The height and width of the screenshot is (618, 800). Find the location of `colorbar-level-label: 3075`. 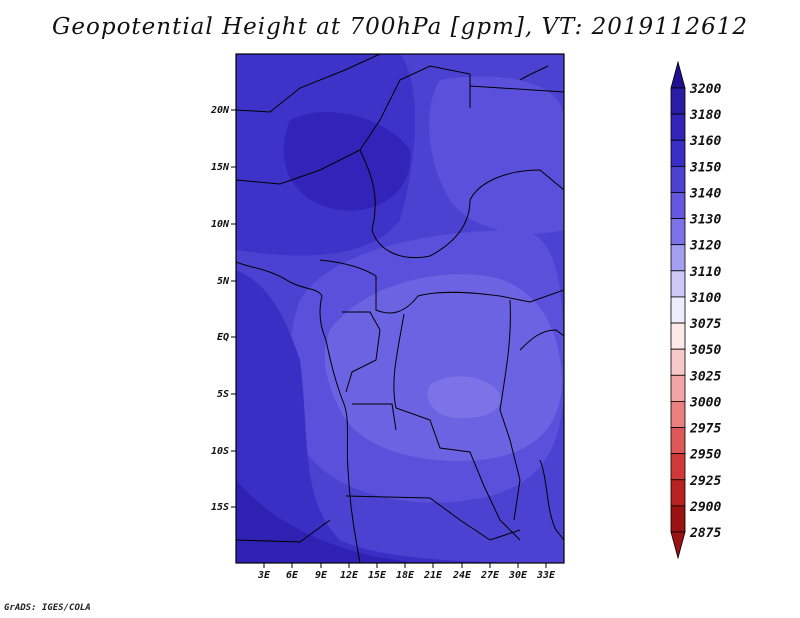

colorbar-level-label: 3075 is located at coordinates (705, 324).